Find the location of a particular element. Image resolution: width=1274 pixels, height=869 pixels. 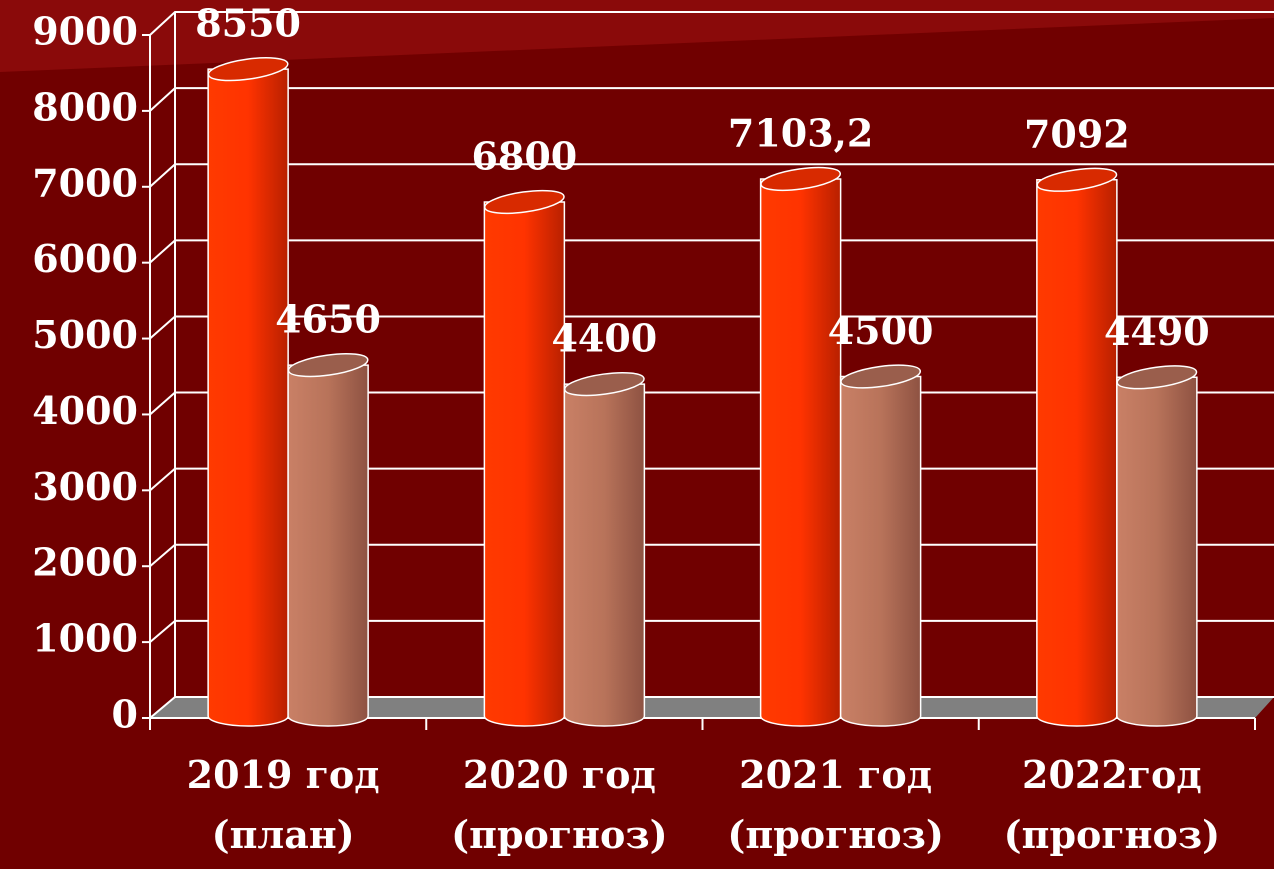

value-label: 4490 is located at coordinates (1157, 331).